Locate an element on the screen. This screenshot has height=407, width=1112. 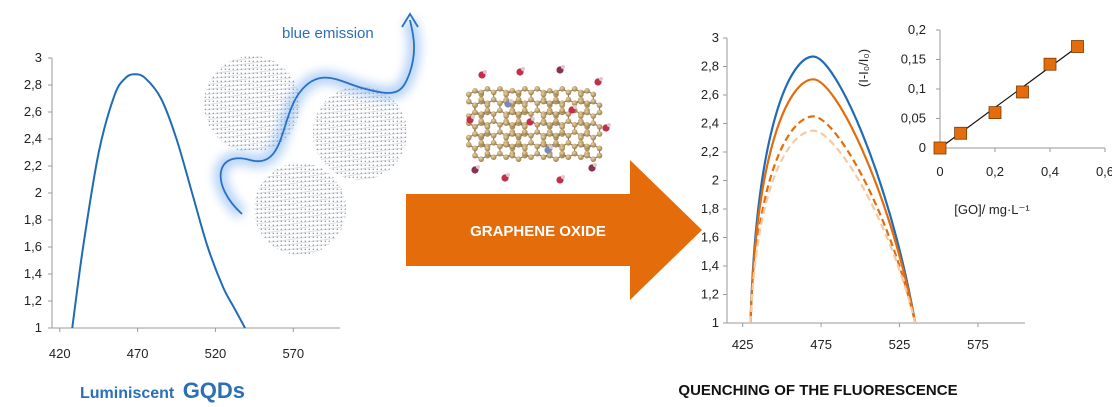
left-y-tick-label: 3 is located at coordinates (38, 57).